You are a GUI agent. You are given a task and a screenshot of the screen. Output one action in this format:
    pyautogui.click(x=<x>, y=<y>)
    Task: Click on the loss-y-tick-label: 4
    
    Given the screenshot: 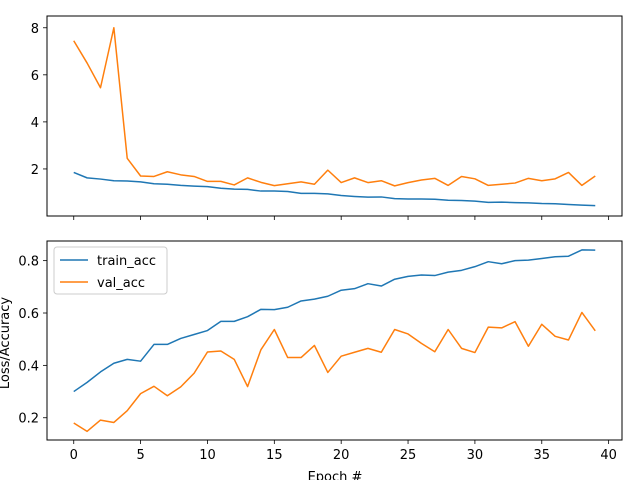 What is the action you would take?
    pyautogui.click(x=35, y=123)
    